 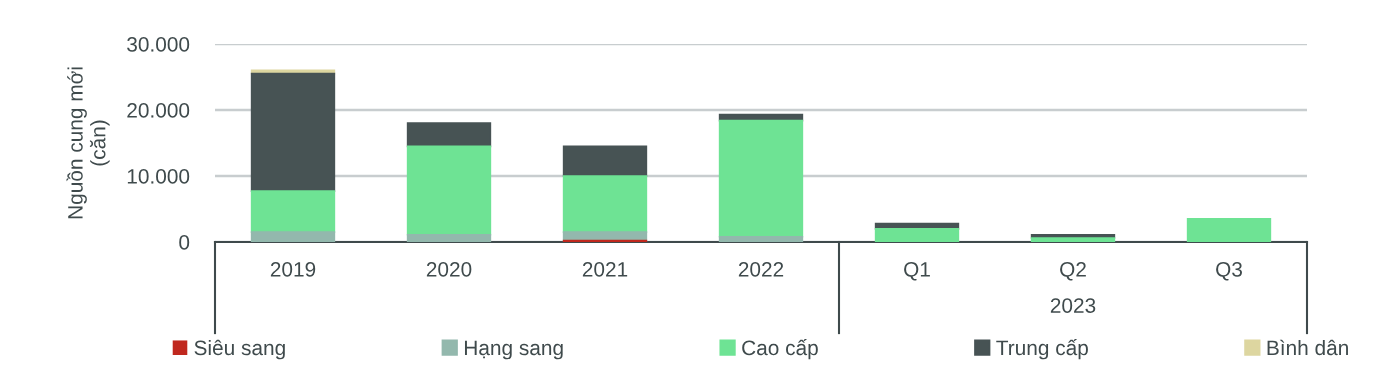 I want to click on y-tick-label: 0, so click(x=184, y=242).